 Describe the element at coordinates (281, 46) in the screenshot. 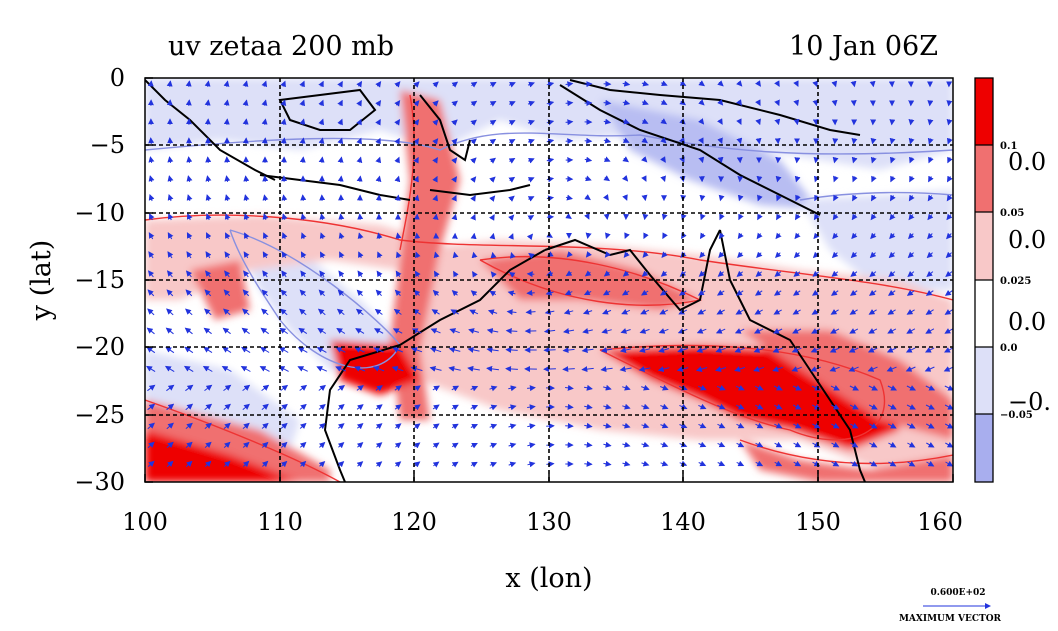

I see `map-title: uv zetaa 200 mb` at that location.